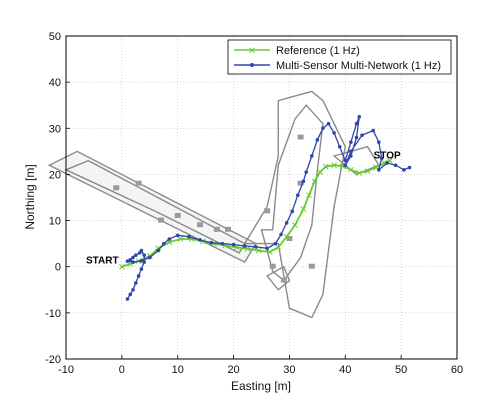 This screenshot has width=504, height=403. I want to click on x-tick-label: 0, so click(122, 370).